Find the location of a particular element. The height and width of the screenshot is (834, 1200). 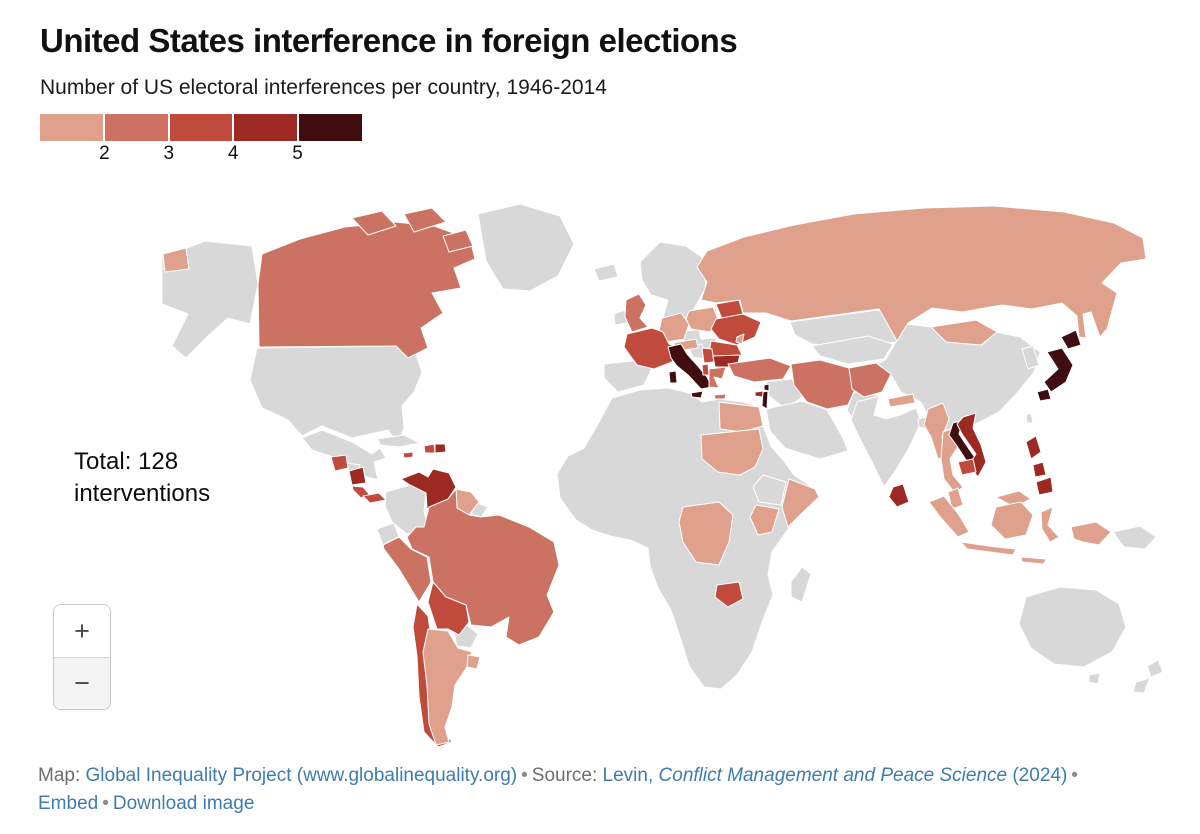

land-tasmania is located at coordinates (1094, 678).